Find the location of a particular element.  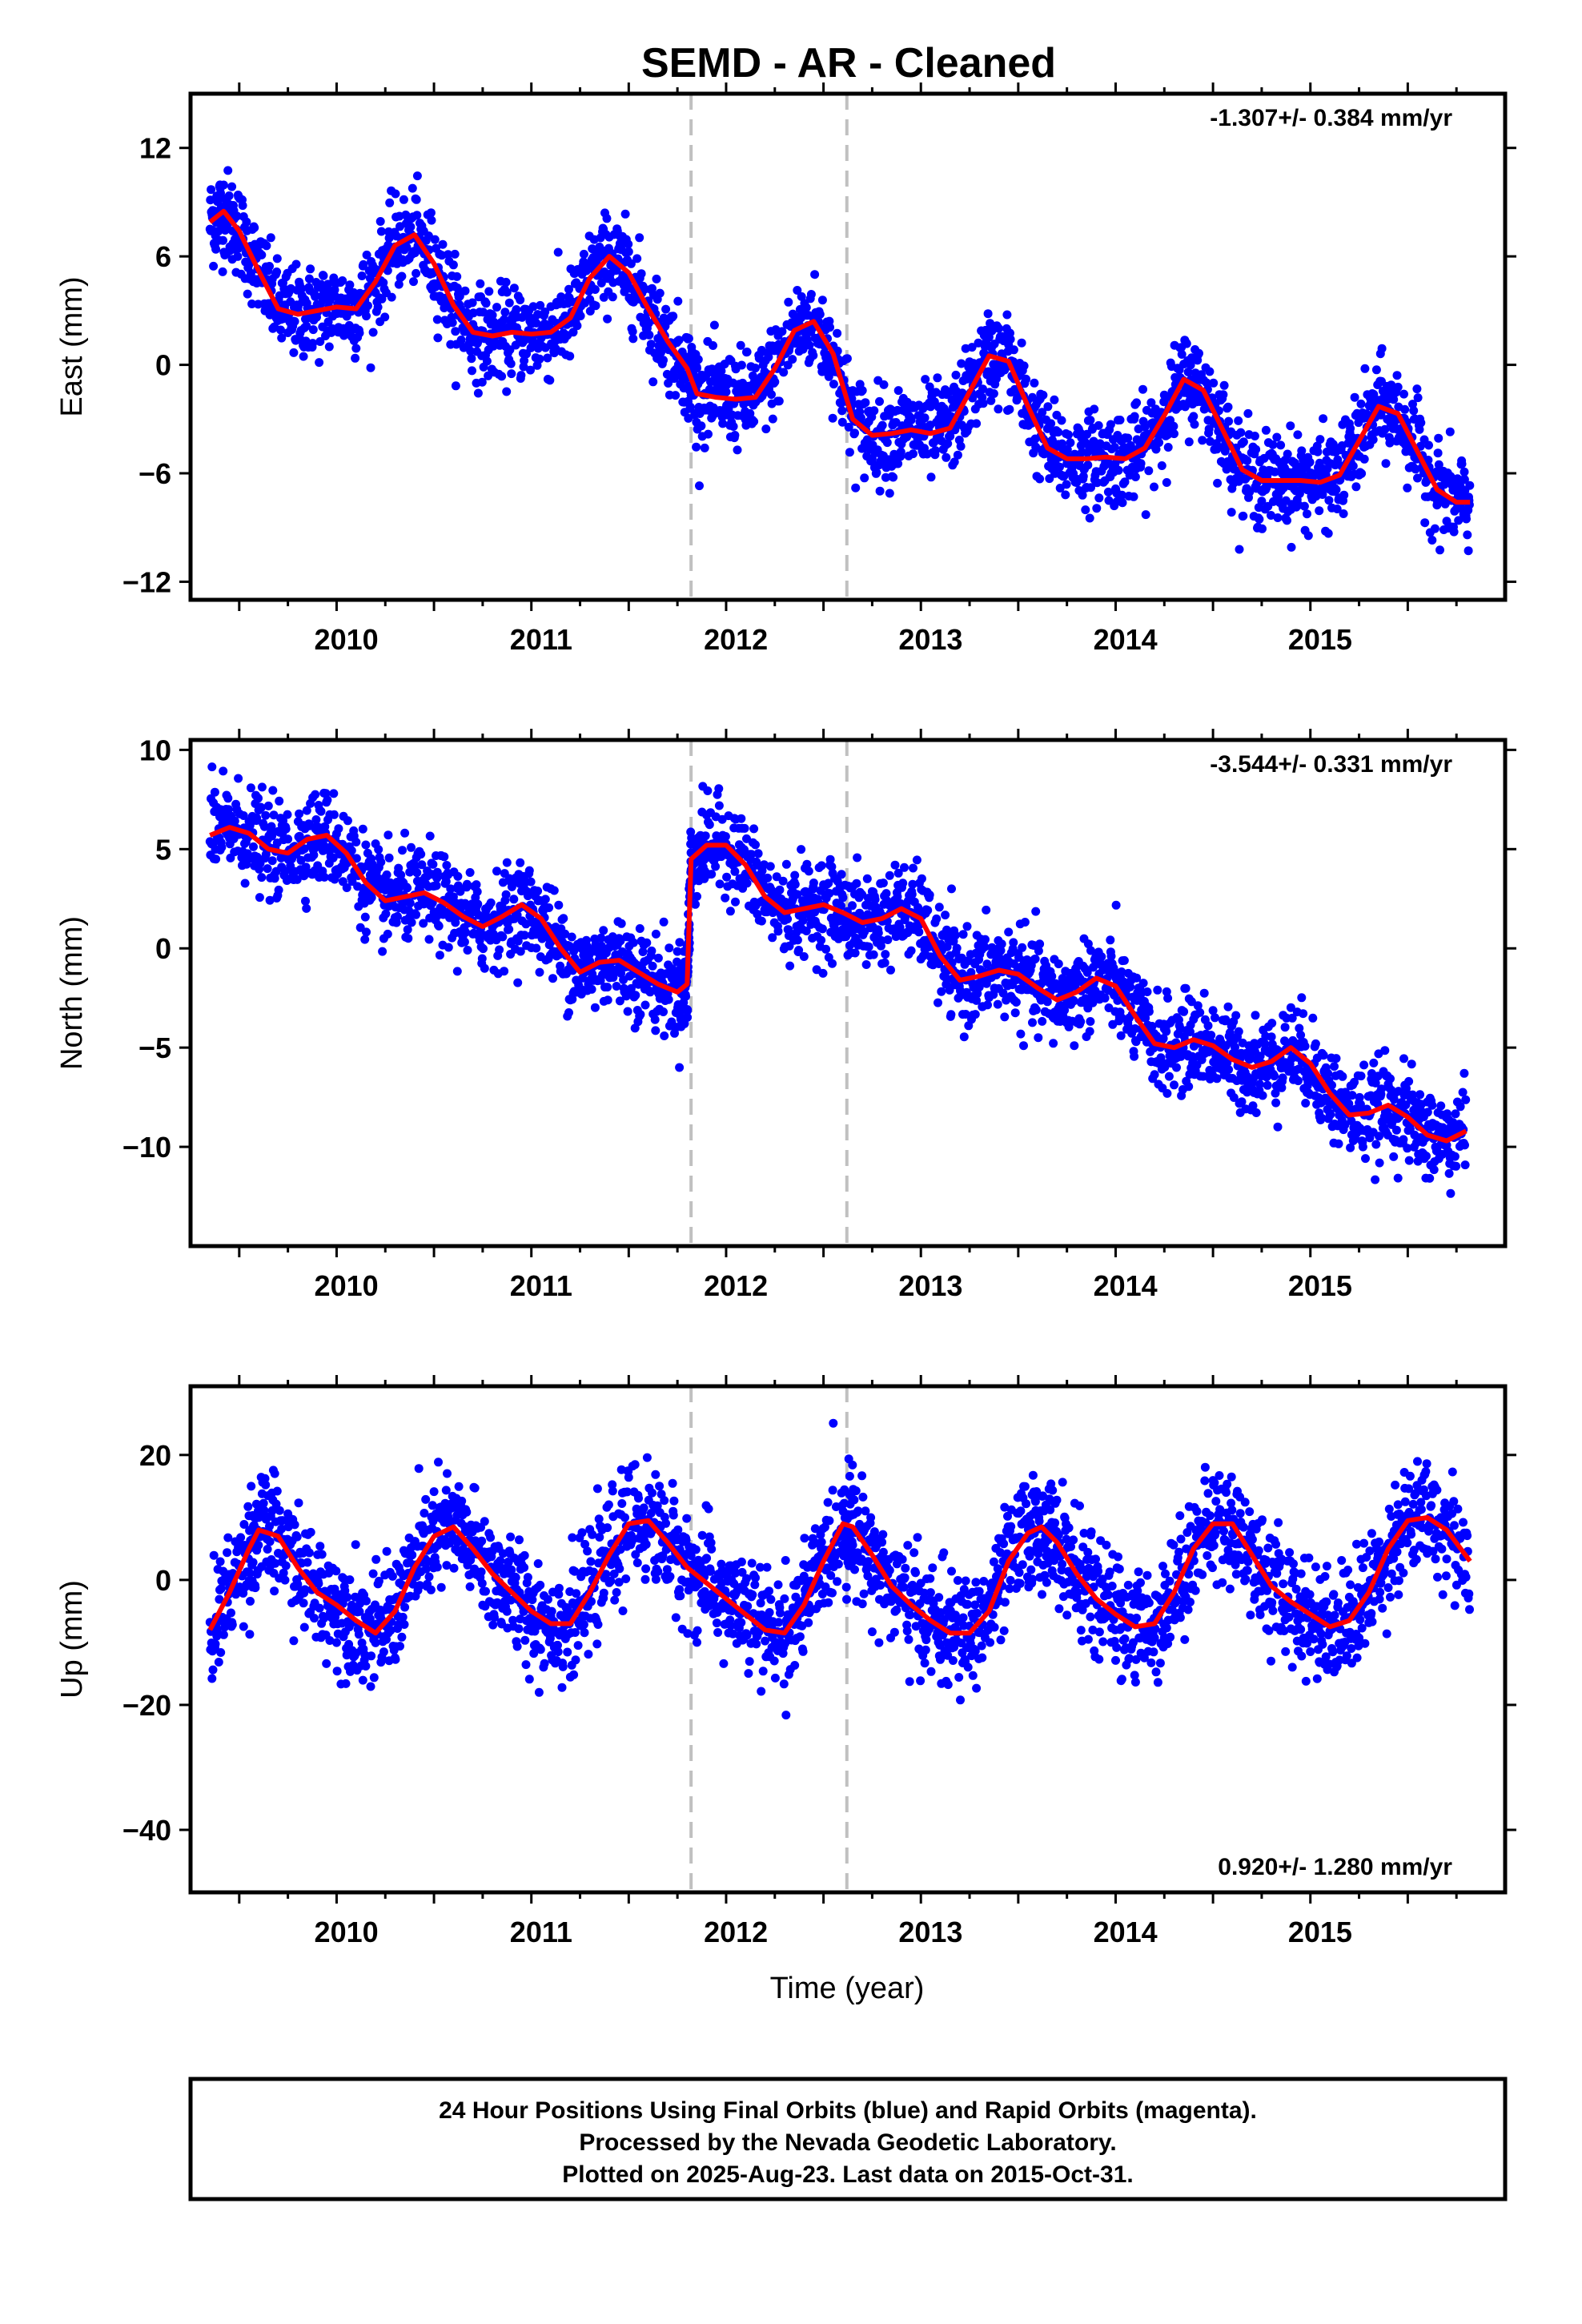

data-point-2008 is located at coordinates (1168, 447).